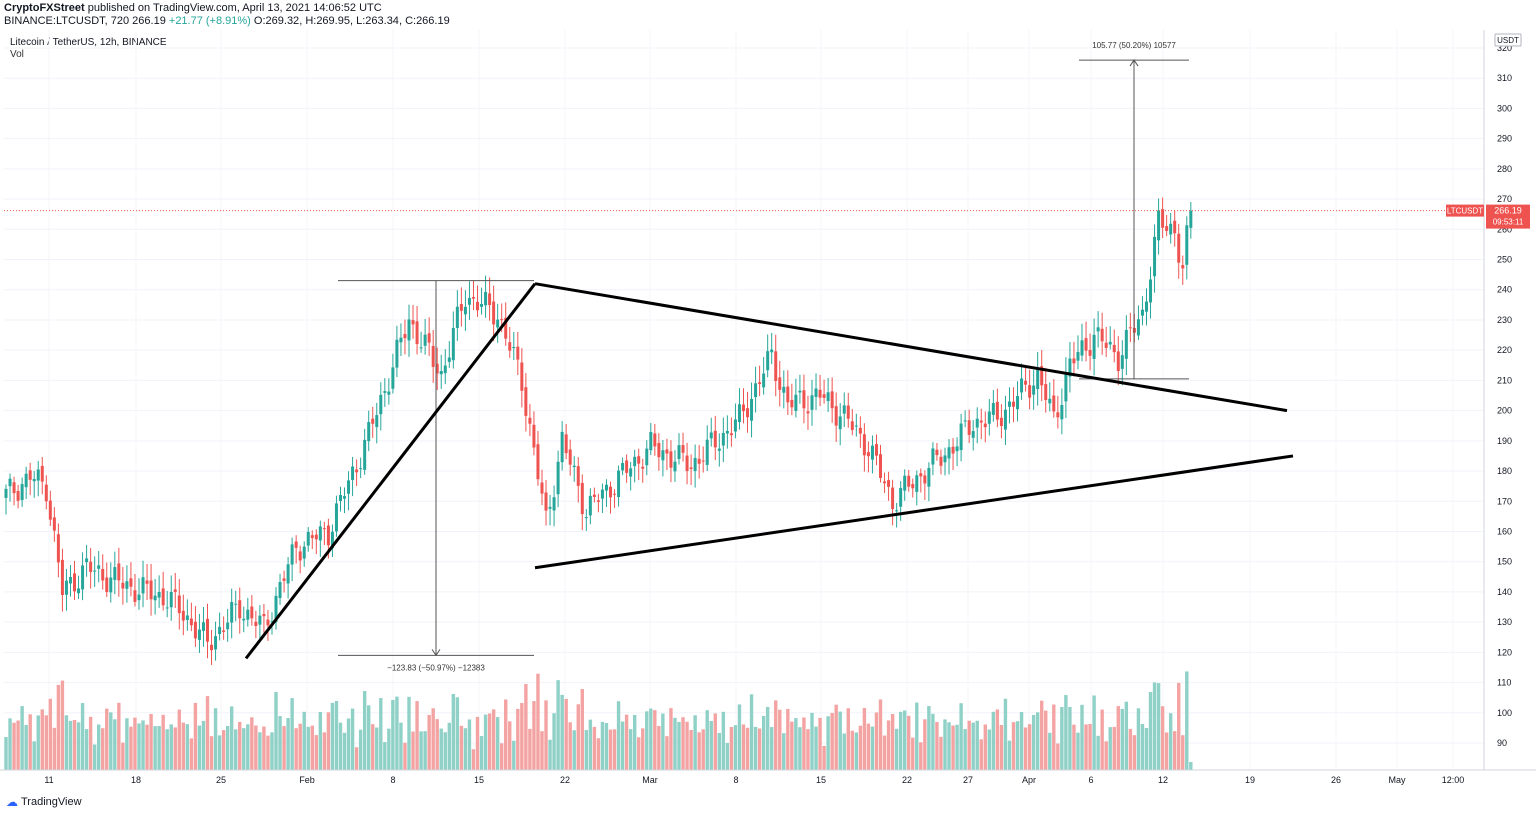 The image size is (1536, 814). Describe the element at coordinates (44, 802) in the screenshot. I see `tradingview-logo: ☁ TradingView` at that location.